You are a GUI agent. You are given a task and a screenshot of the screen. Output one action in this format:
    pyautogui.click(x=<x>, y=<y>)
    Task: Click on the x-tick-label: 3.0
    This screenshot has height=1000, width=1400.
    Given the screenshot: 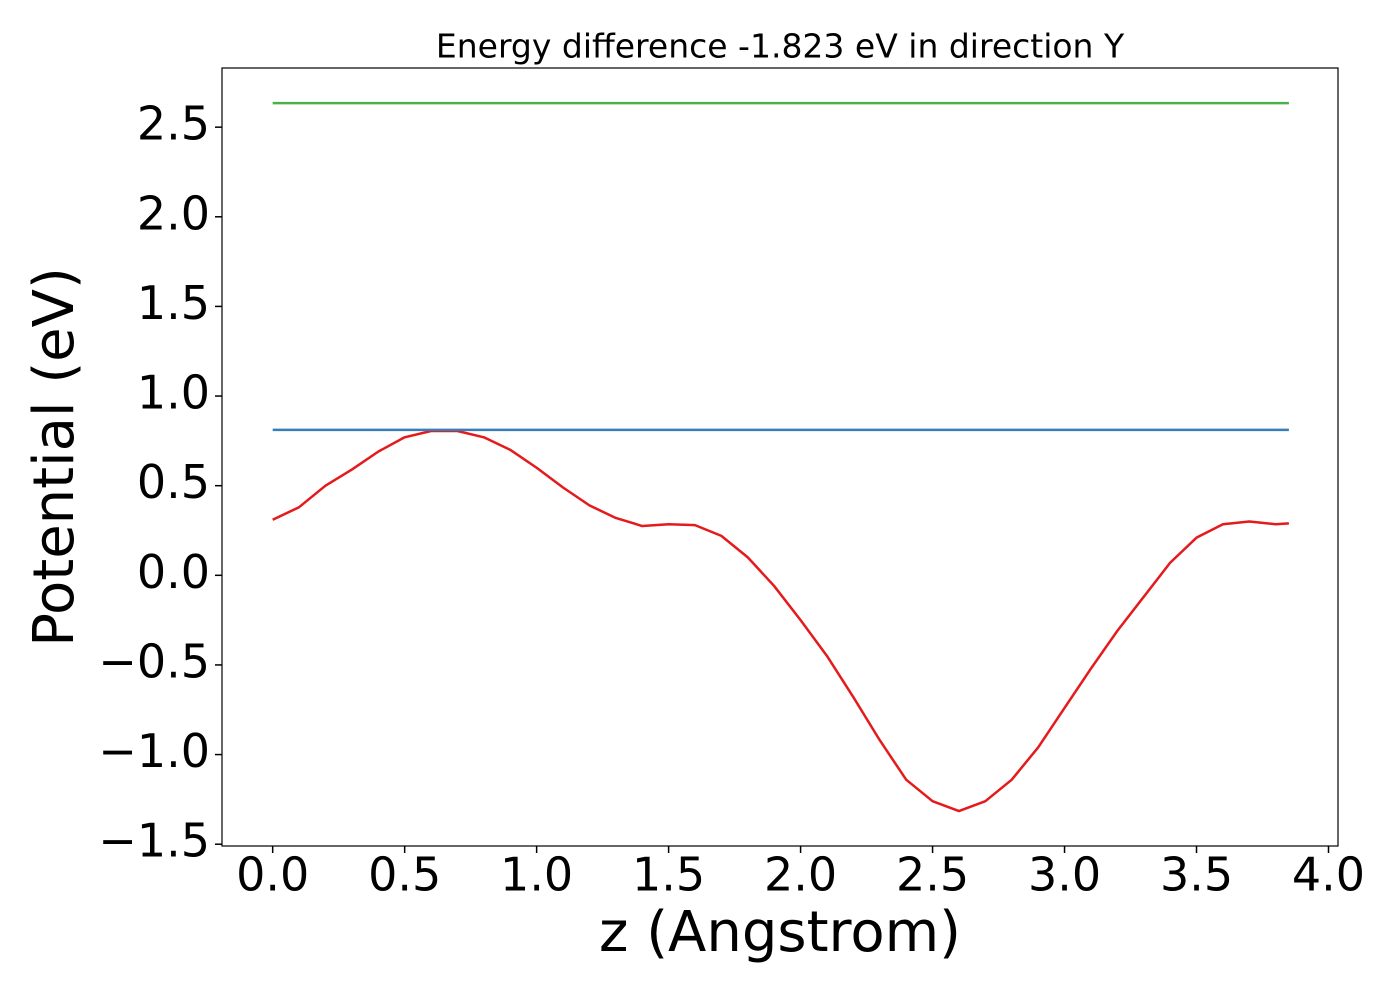 What is the action you would take?
    pyautogui.click(x=1064, y=875)
    